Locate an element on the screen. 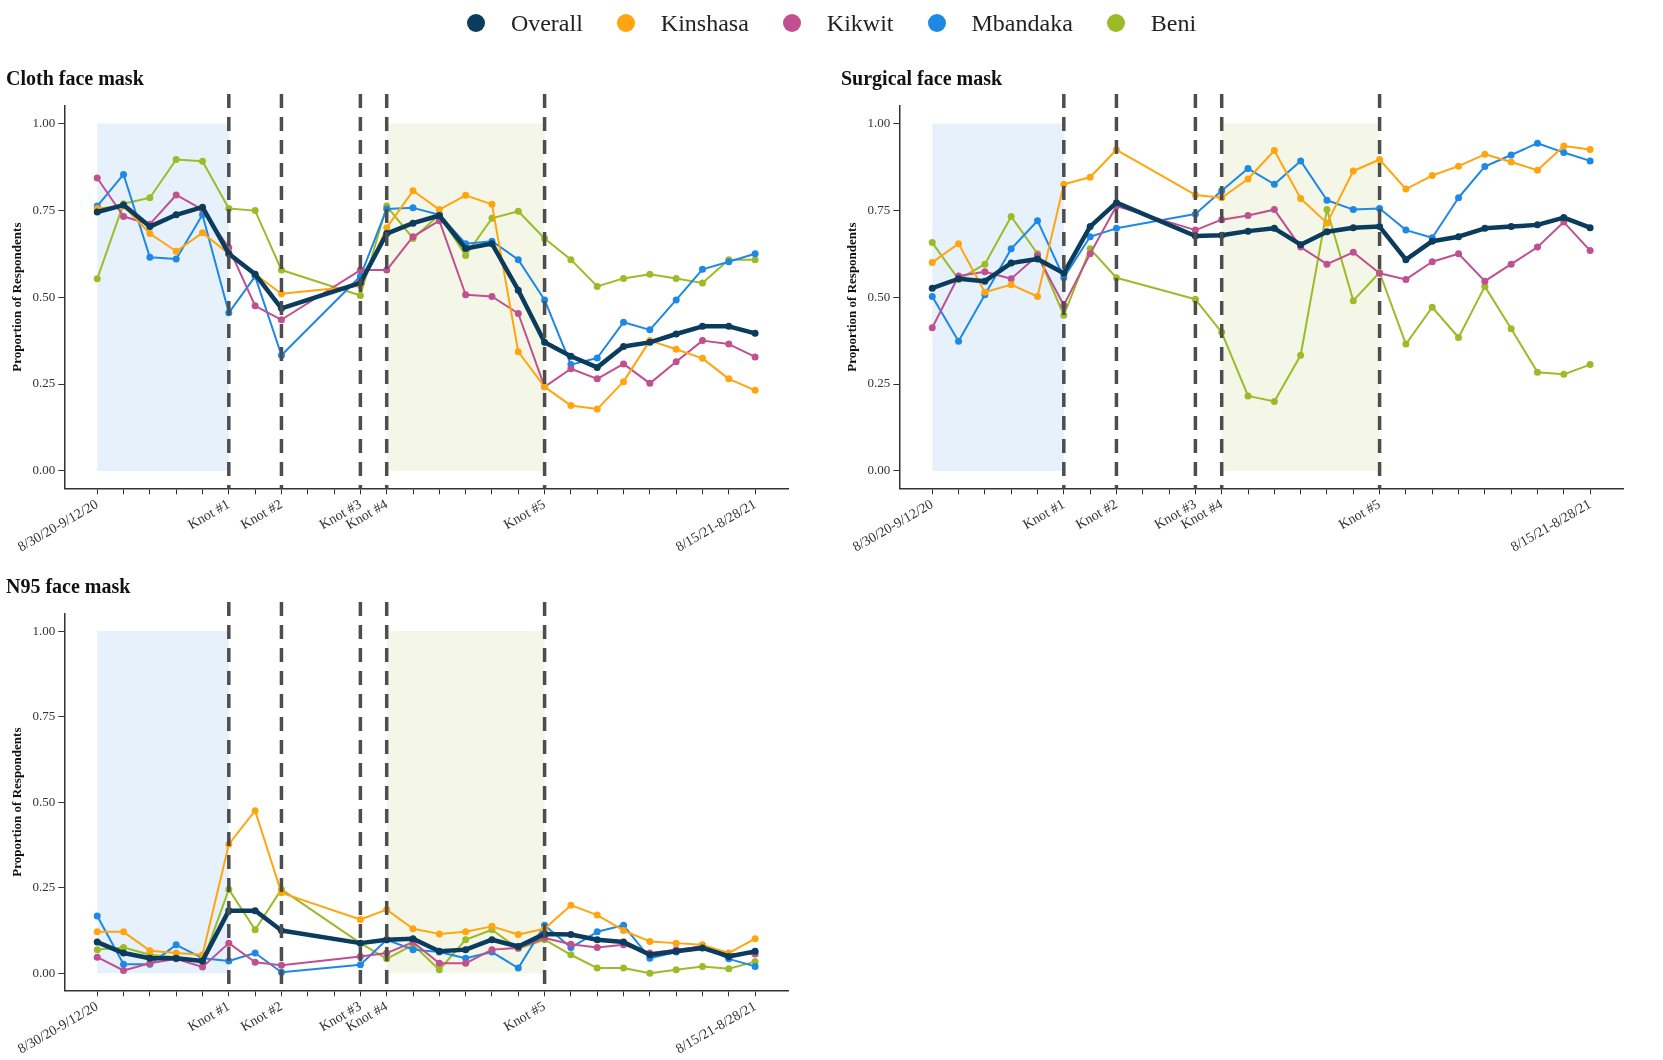  chart-title: Surgical face mask is located at coordinates (922, 79).